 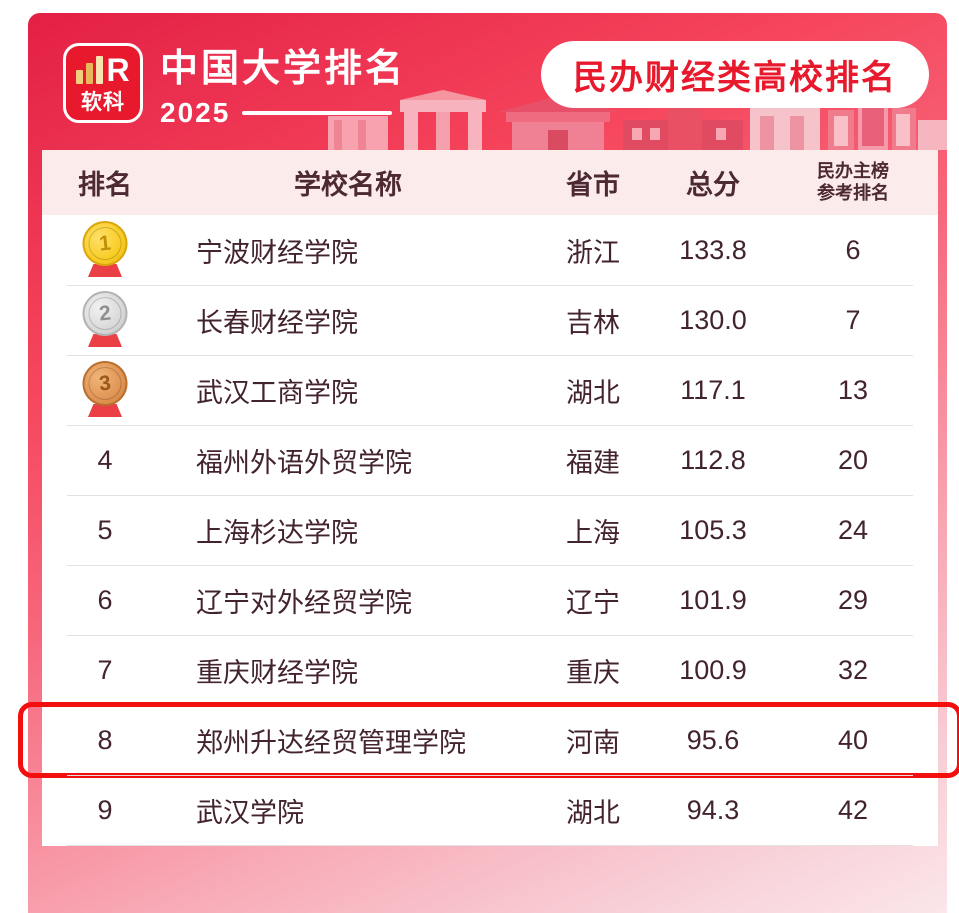 What do you see at coordinates (713, 599) in the screenshot?
I see `total-score: 101.9` at bounding box center [713, 599].